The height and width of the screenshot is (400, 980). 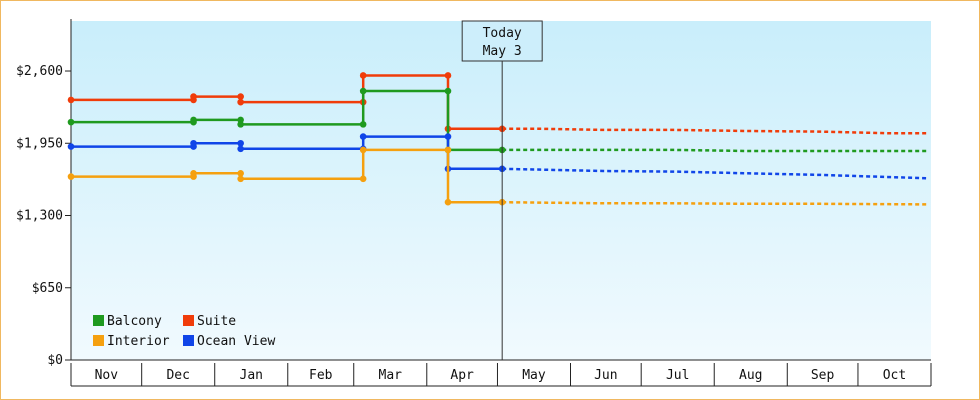 I want to click on month-label: Oct, so click(x=894, y=375).